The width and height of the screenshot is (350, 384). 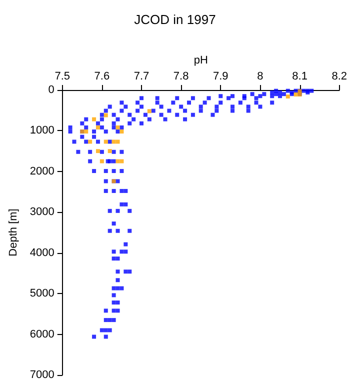 What do you see at coordinates (42, 294) in the screenshot?
I see `y-tick-label: 5000` at bounding box center [42, 294].